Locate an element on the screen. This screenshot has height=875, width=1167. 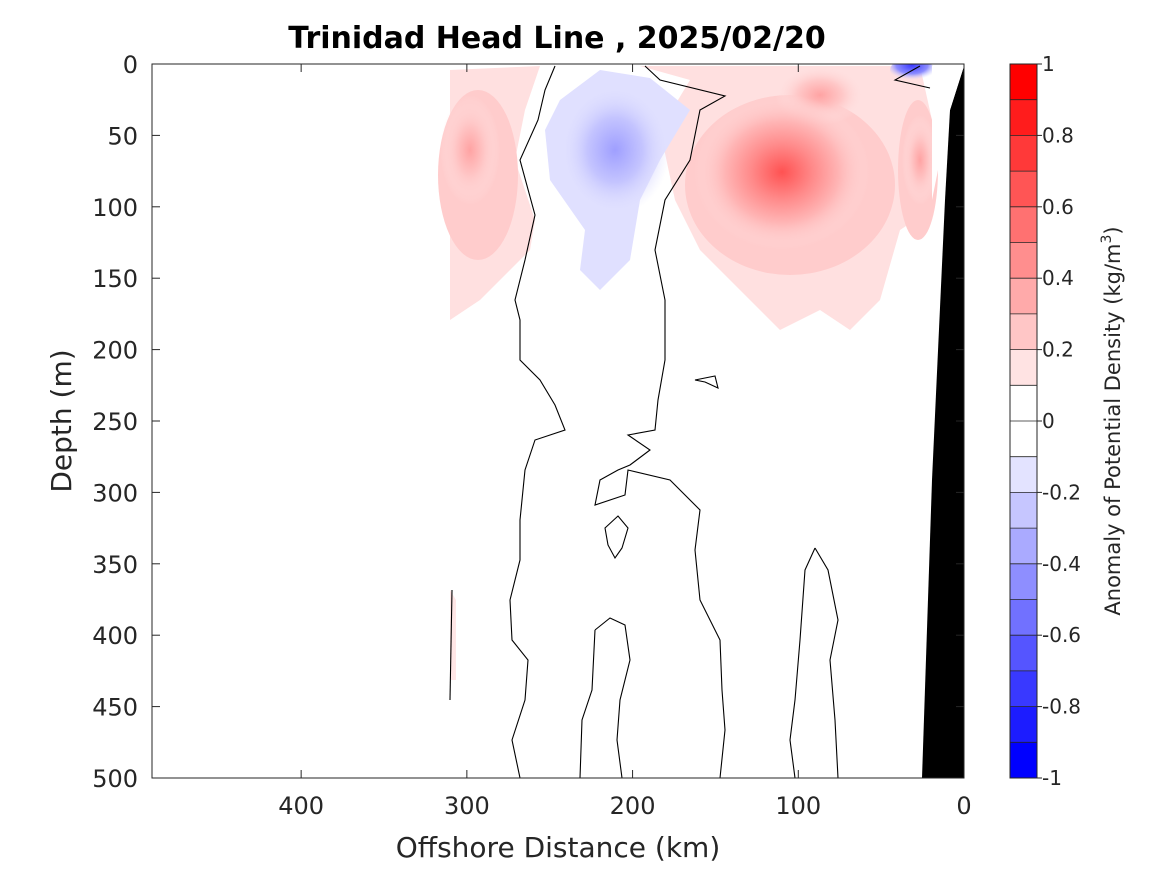
x-tick-label: 300 is located at coordinates (467, 806).